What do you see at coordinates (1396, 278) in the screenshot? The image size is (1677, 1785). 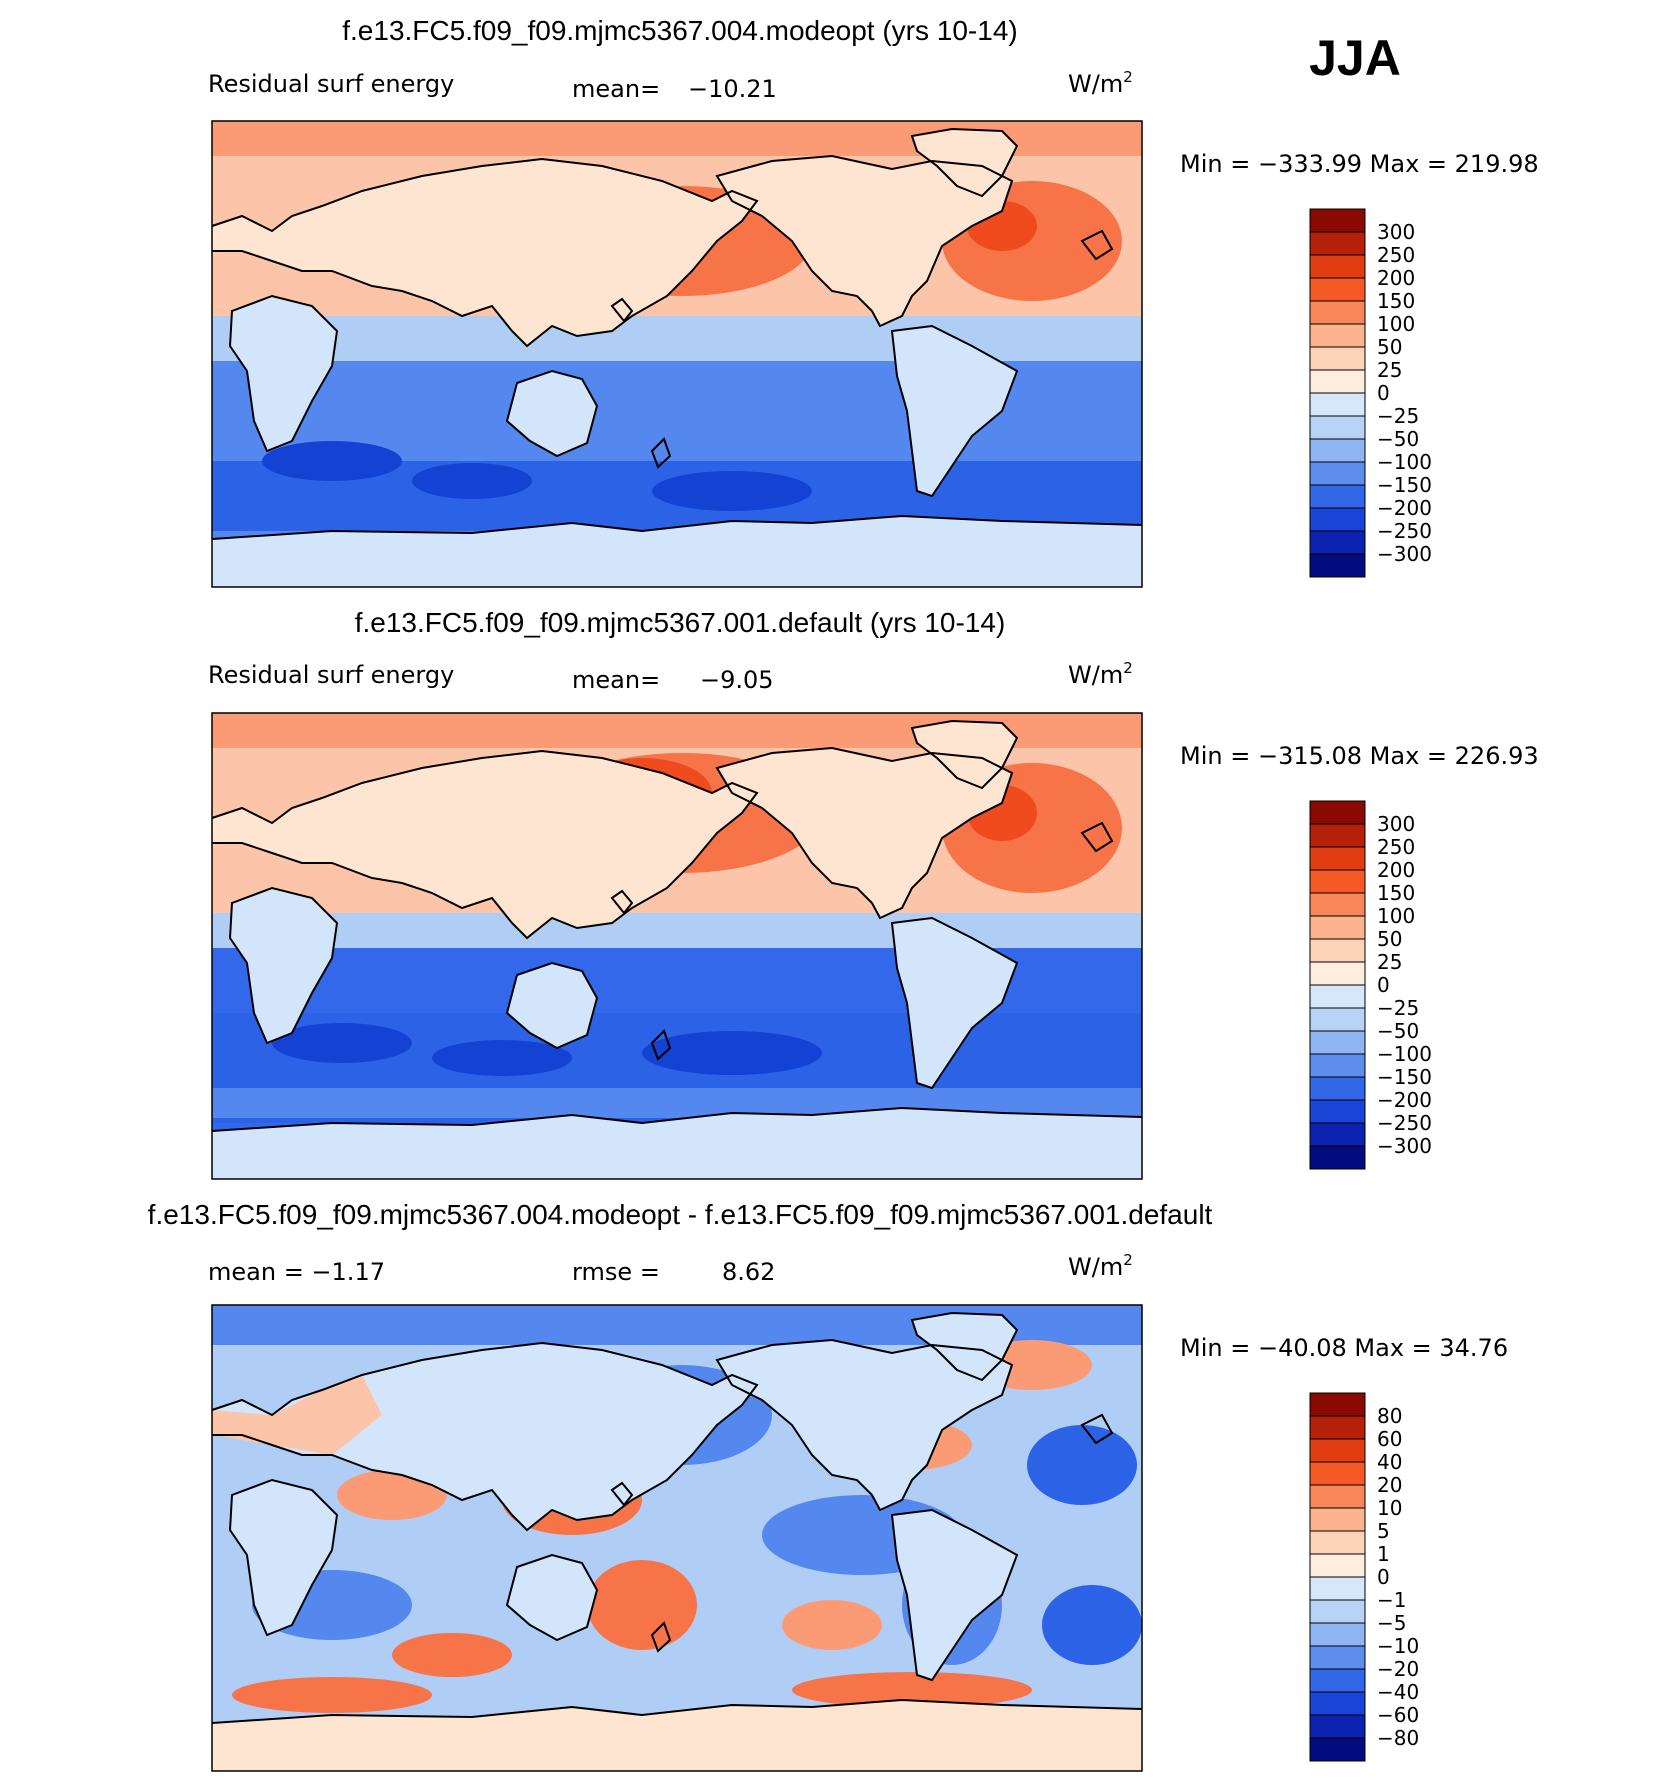 I see `colorbar-tick-label: 200` at bounding box center [1396, 278].